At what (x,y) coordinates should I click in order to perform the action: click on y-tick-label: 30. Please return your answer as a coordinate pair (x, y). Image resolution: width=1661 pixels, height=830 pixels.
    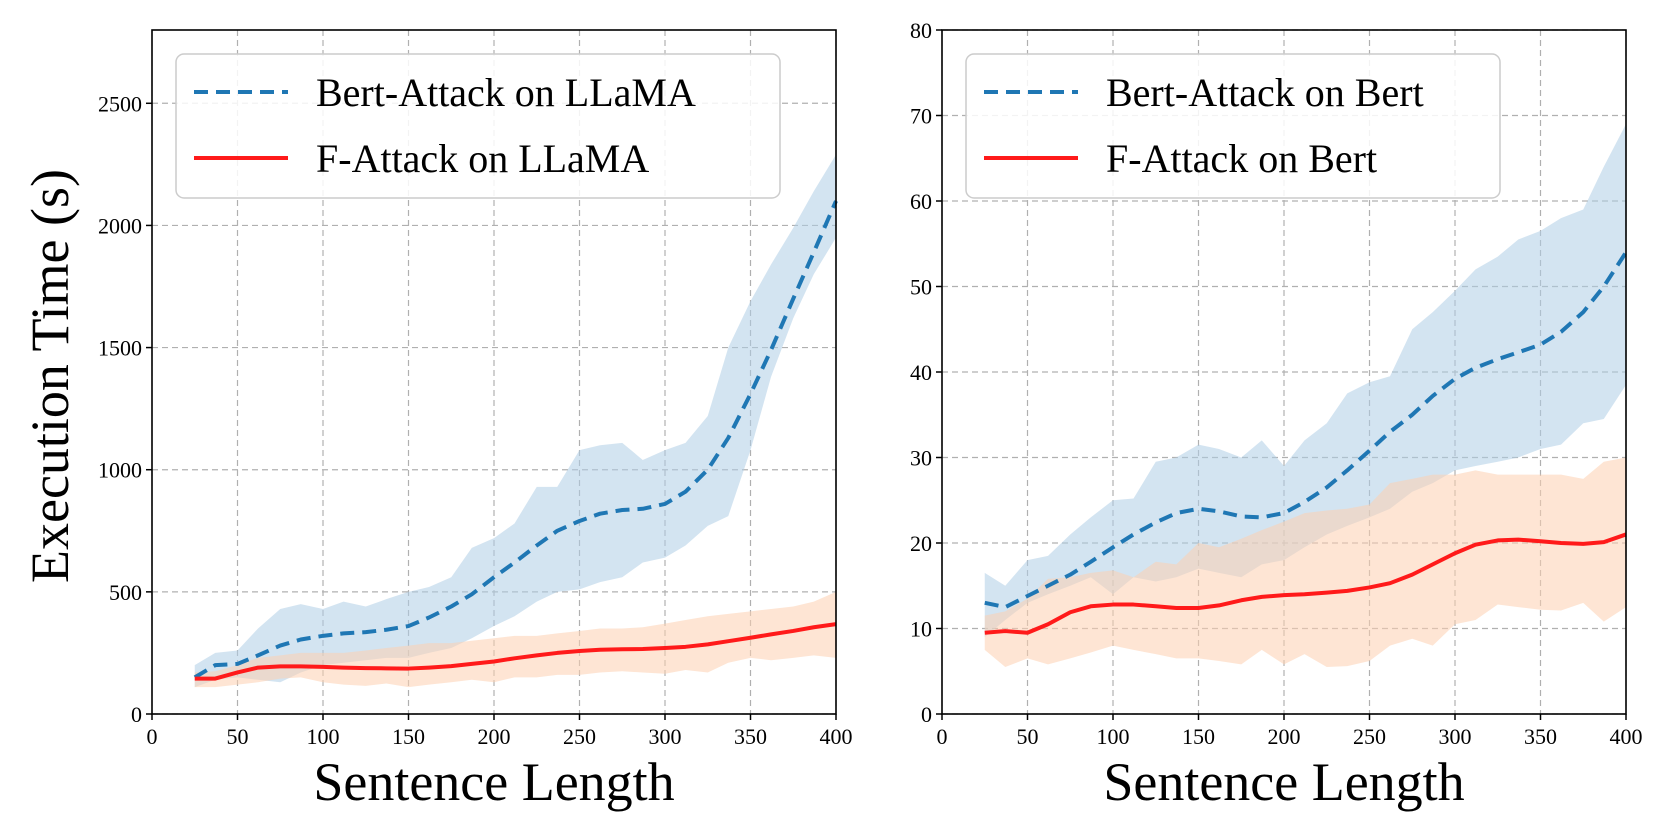
    Looking at the image, I should click on (921, 458).